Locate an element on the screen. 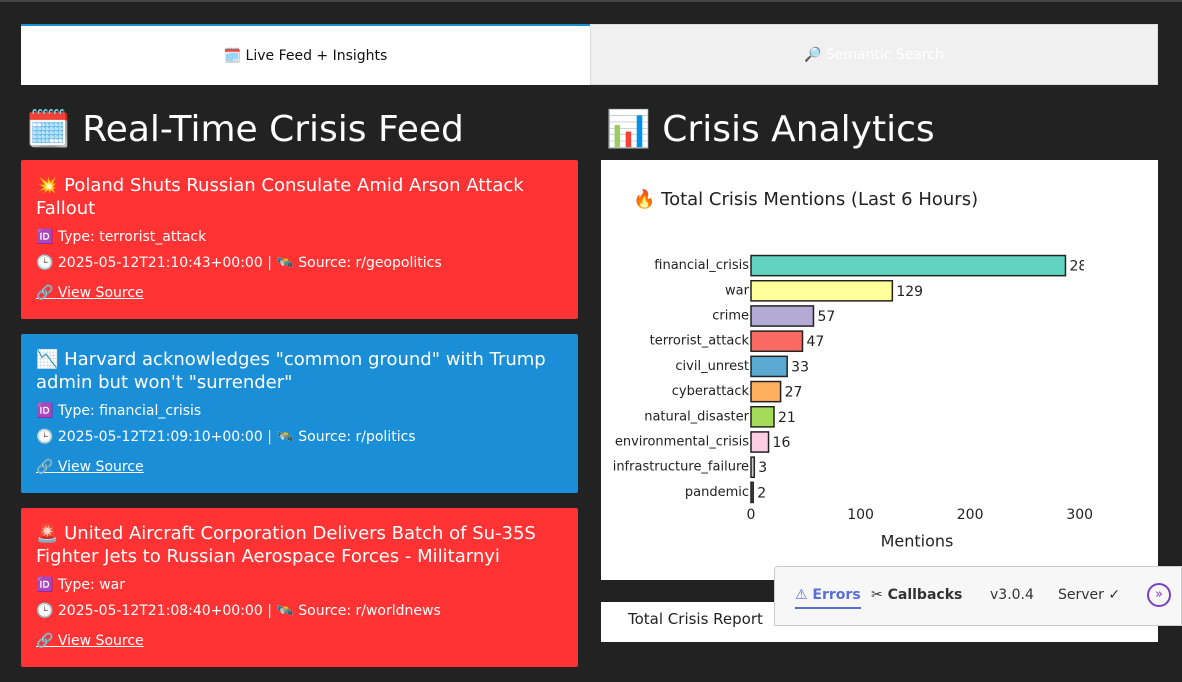  y-tick-label: civil_unrest is located at coordinates (712, 366).